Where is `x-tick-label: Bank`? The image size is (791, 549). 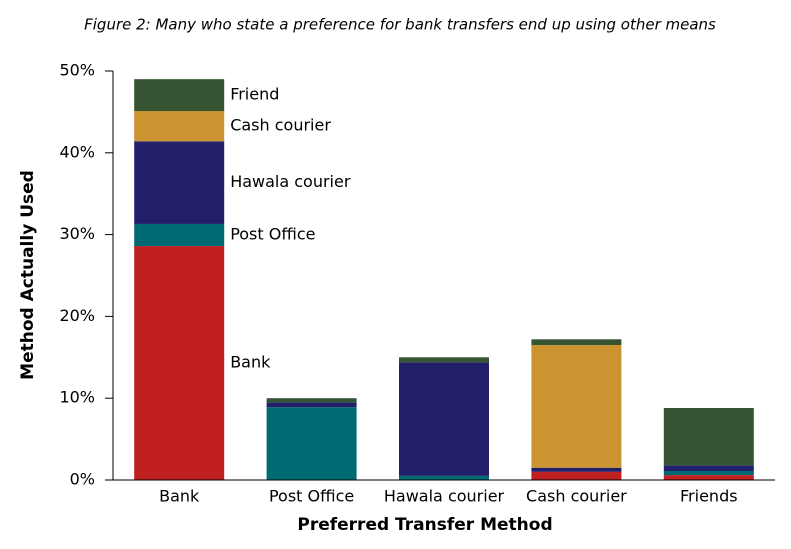 x-tick-label: Bank is located at coordinates (179, 496).